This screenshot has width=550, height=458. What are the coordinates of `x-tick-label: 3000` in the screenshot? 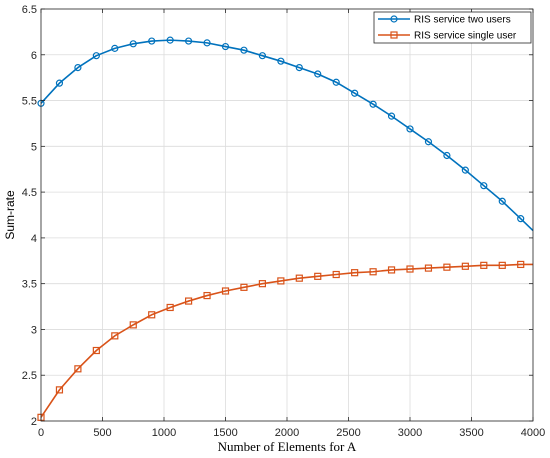 It's located at (410, 433).